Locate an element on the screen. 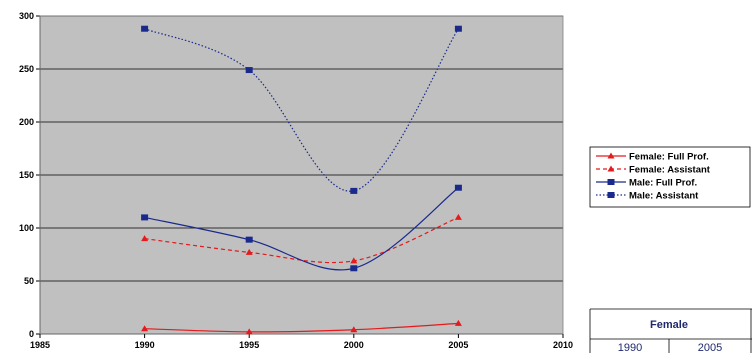  x-tick-label-2010: 2010 is located at coordinates (563, 345).